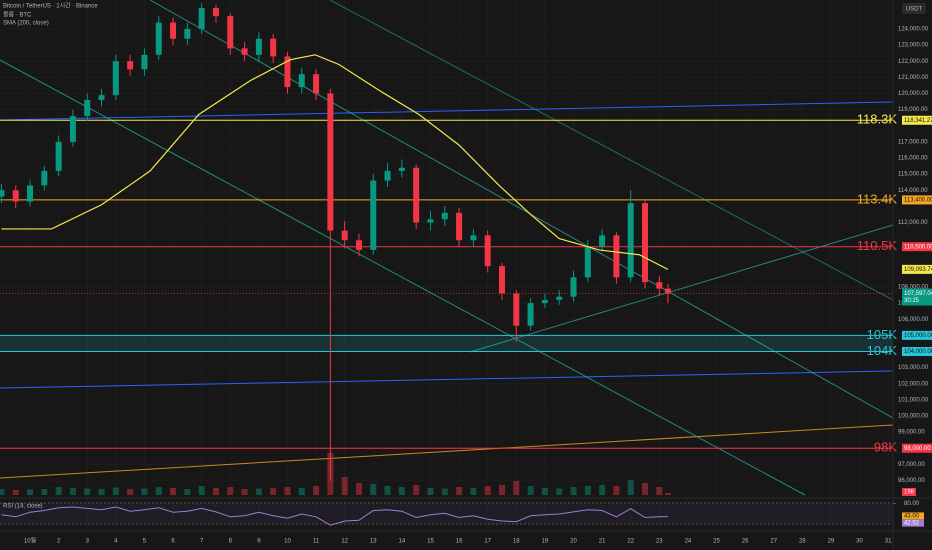 This screenshot has width=932, height=550. I want to click on x-tick-label: 7, so click(202, 542).